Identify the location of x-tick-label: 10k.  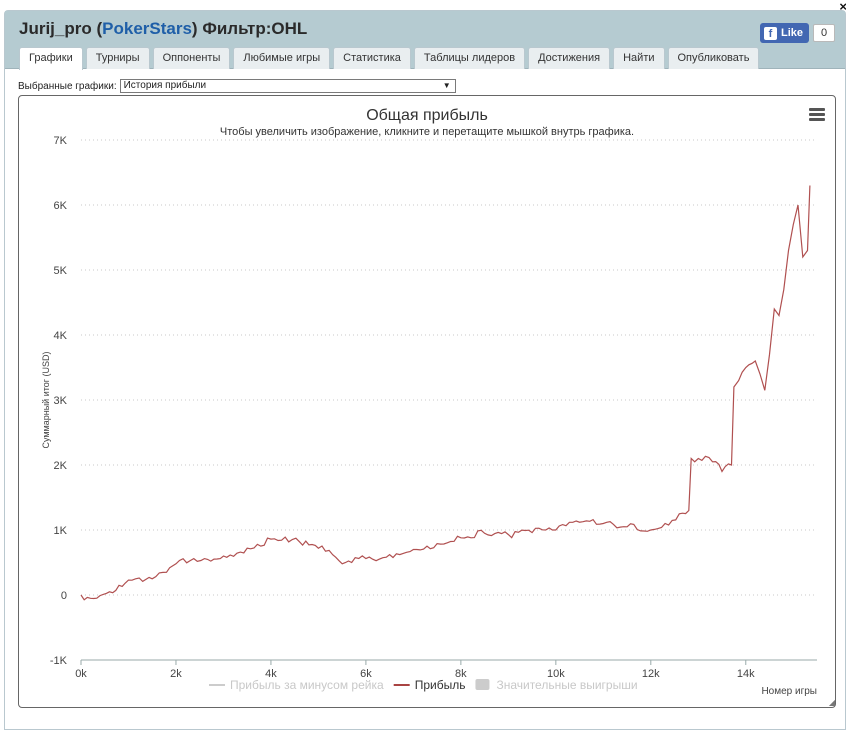
(556, 674).